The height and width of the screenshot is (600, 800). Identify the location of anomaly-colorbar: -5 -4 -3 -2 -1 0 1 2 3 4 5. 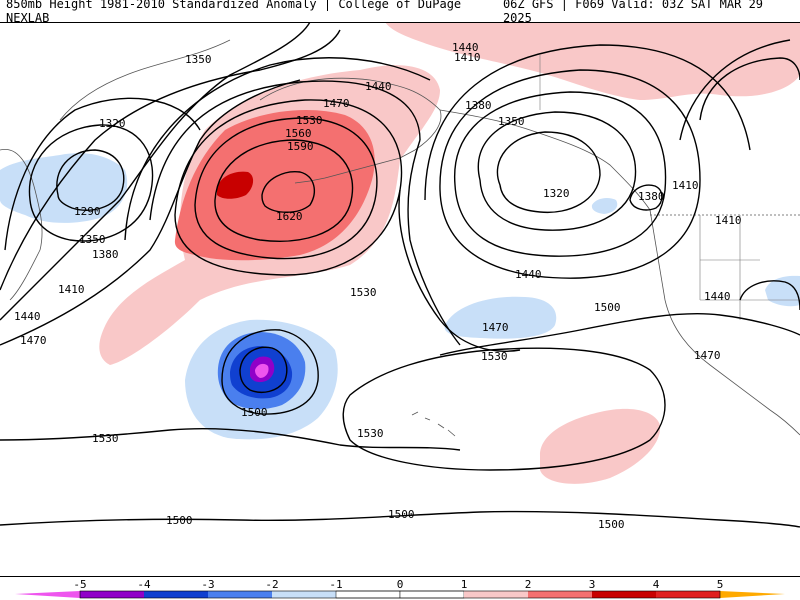
(400, 588).